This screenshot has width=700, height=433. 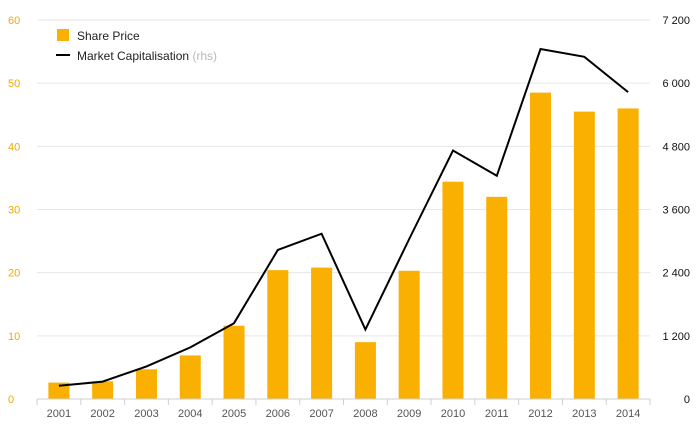 What do you see at coordinates (676, 84) in the screenshot?
I see `y-right-tick-label: 6 000` at bounding box center [676, 84].